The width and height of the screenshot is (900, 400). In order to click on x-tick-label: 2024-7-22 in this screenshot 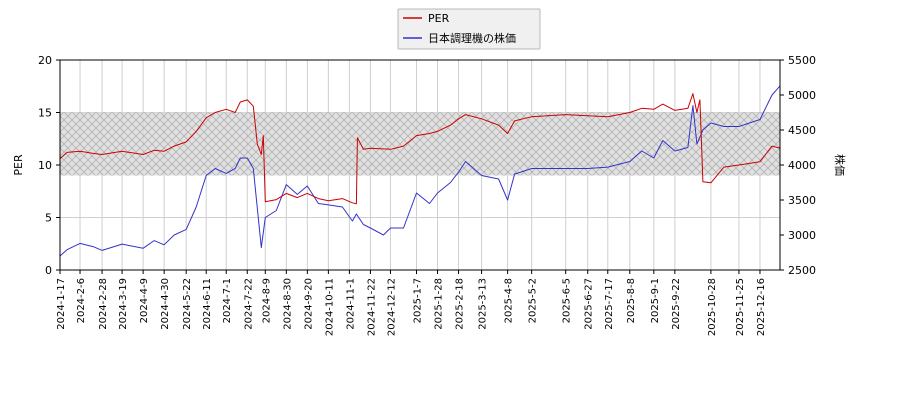, I will do `click(248, 304)`.